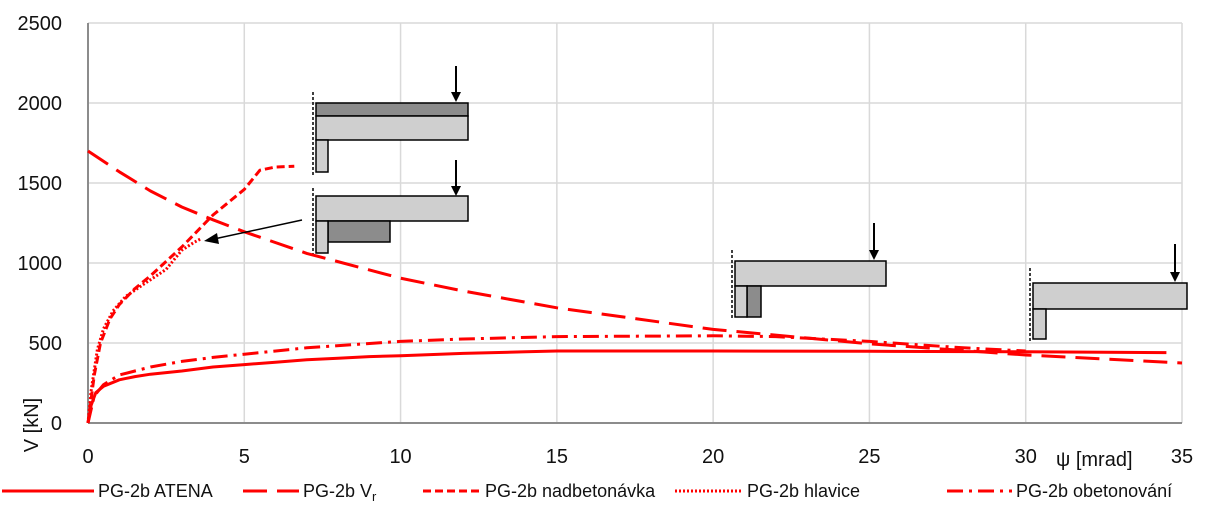 This screenshot has width=1212, height=513. I want to click on y-tick-label: 2500, so click(40, 24).